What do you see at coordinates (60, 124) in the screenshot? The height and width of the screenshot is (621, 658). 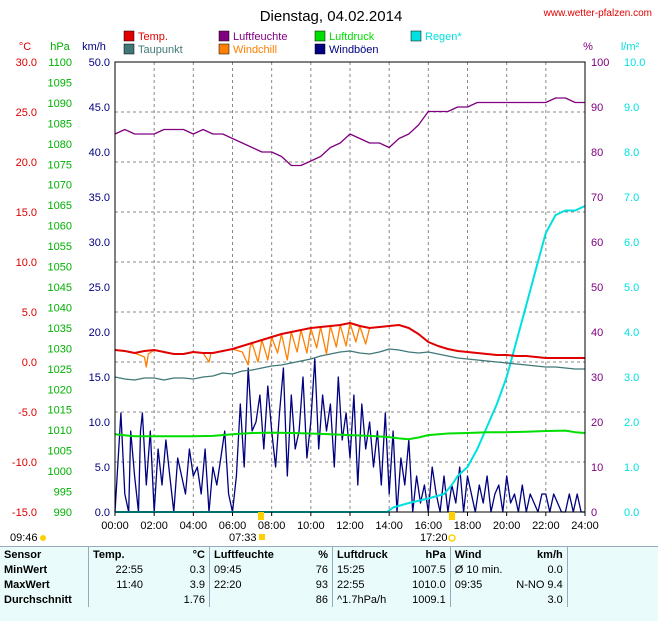 I see `pressure-tick-label: 1085` at bounding box center [60, 124].